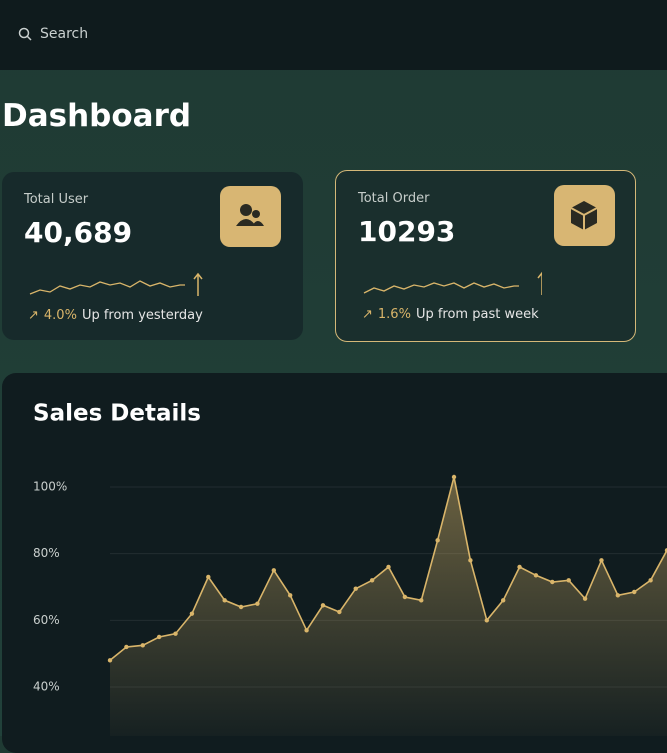  What do you see at coordinates (407, 231) in the screenshot?
I see `card-value: 10293` at bounding box center [407, 231].